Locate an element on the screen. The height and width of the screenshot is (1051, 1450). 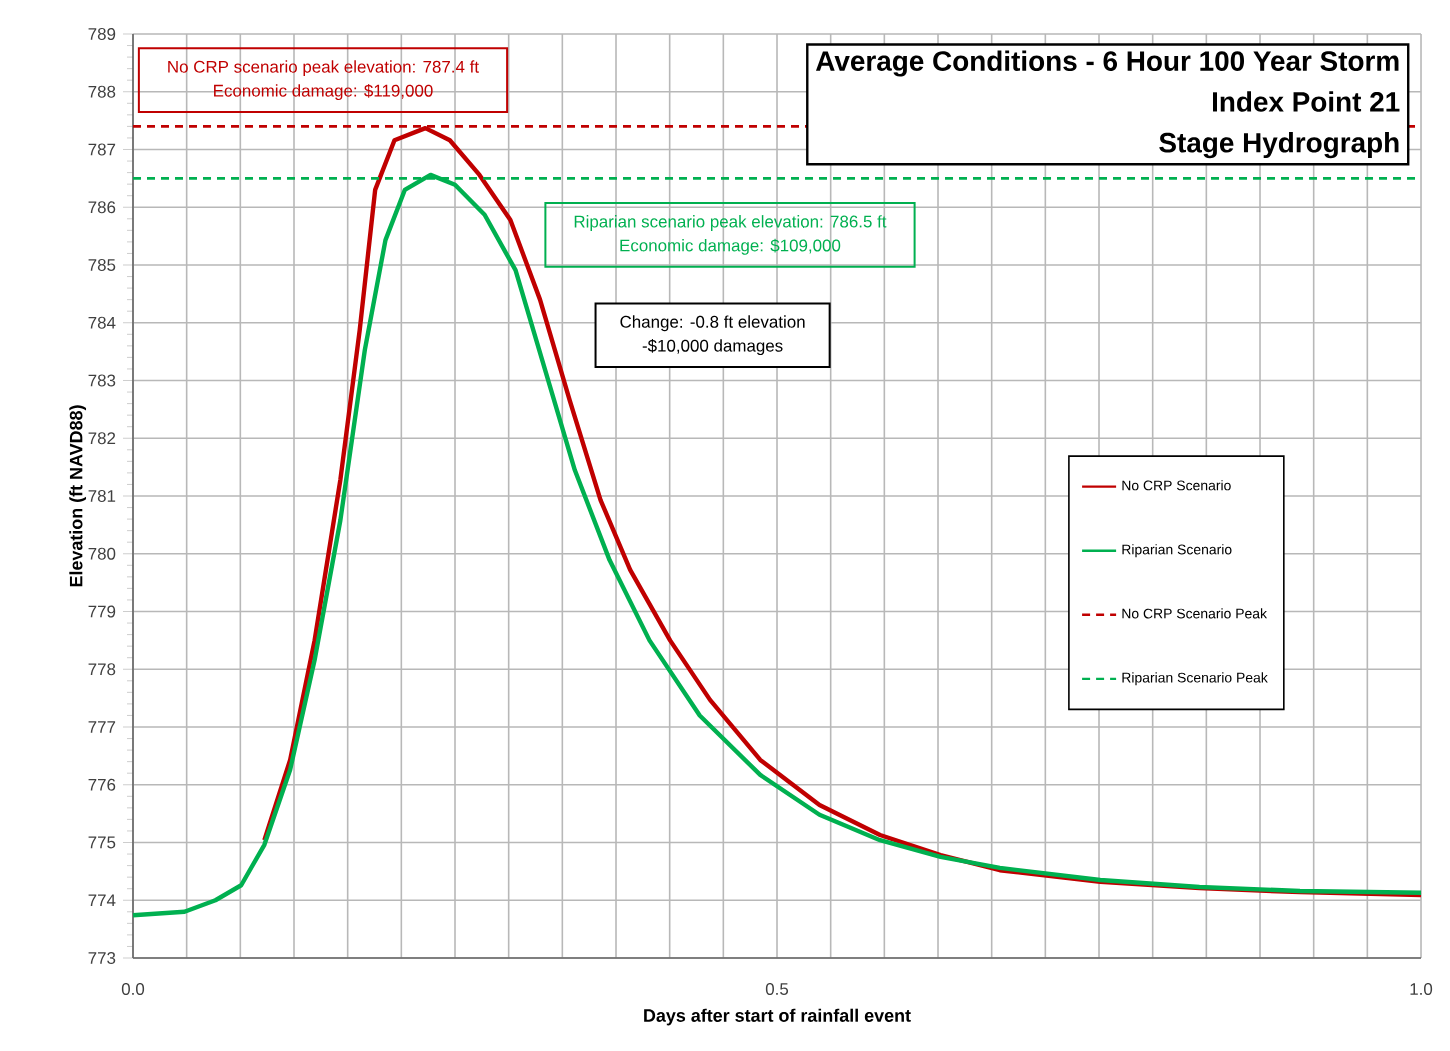
x-tick-label: 0.5 is located at coordinates (777, 989).